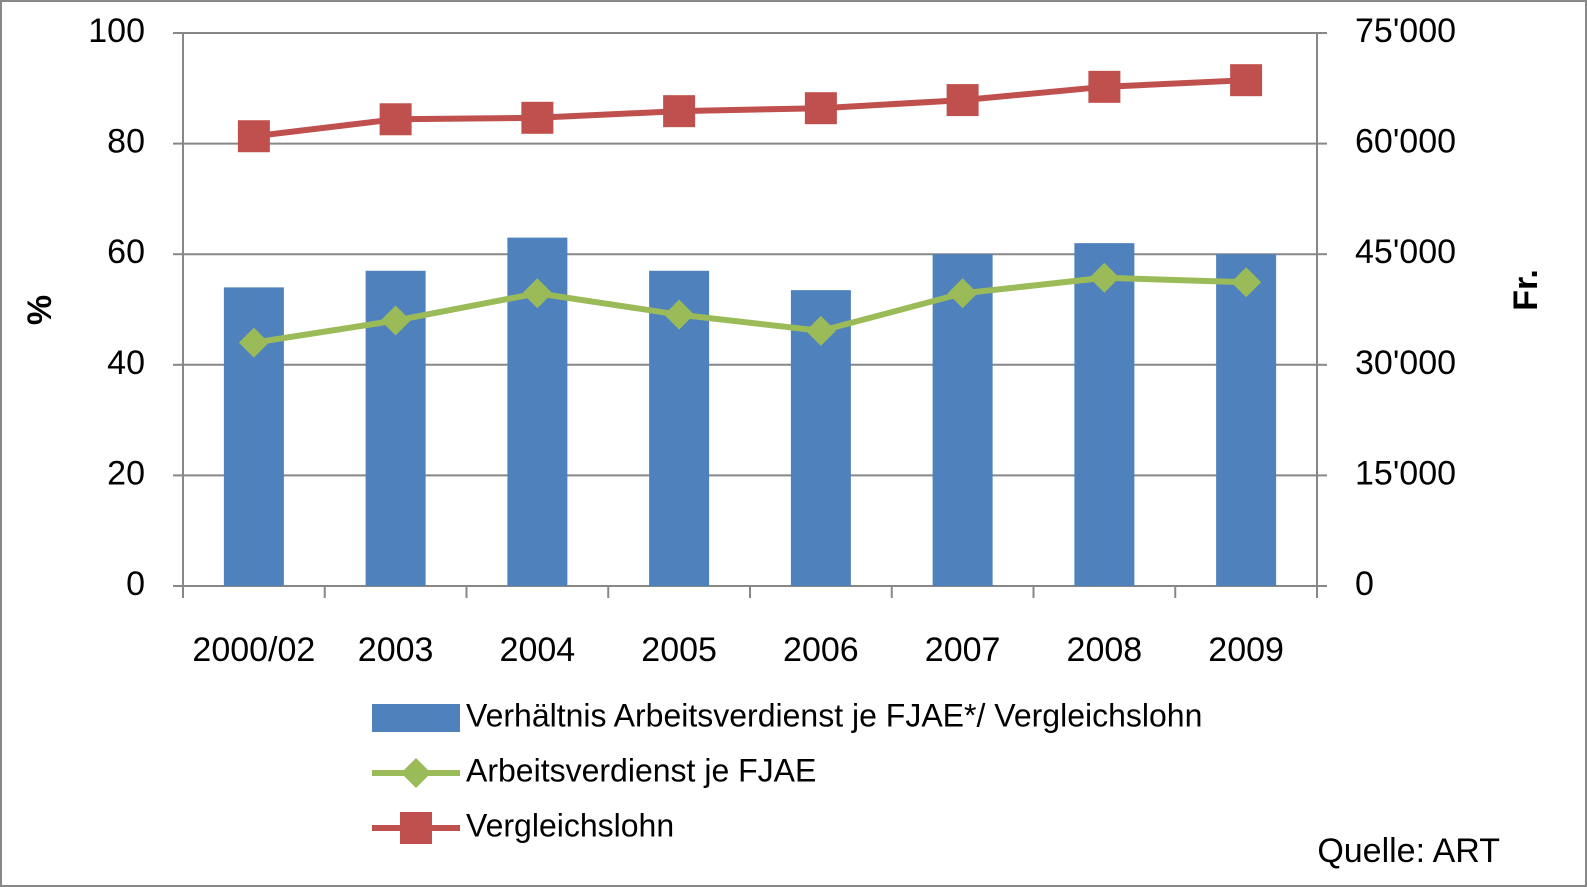 This screenshot has height=887, width=1587. What do you see at coordinates (1246, 650) in the screenshot?
I see `x-tick-label: 2009` at bounding box center [1246, 650].